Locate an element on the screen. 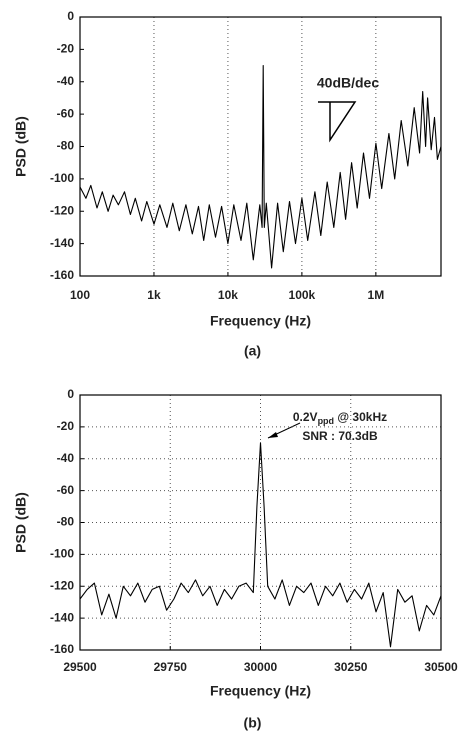 The height and width of the screenshot is (737, 474). annotation-subscript: ppd is located at coordinates (326, 421).